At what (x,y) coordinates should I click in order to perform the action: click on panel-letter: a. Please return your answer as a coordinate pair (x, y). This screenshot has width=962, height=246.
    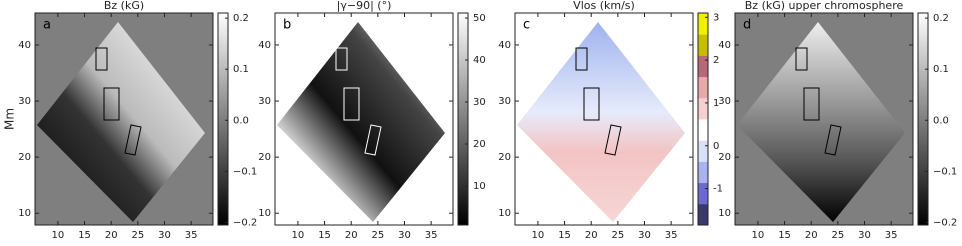
    Looking at the image, I should click on (47, 25).